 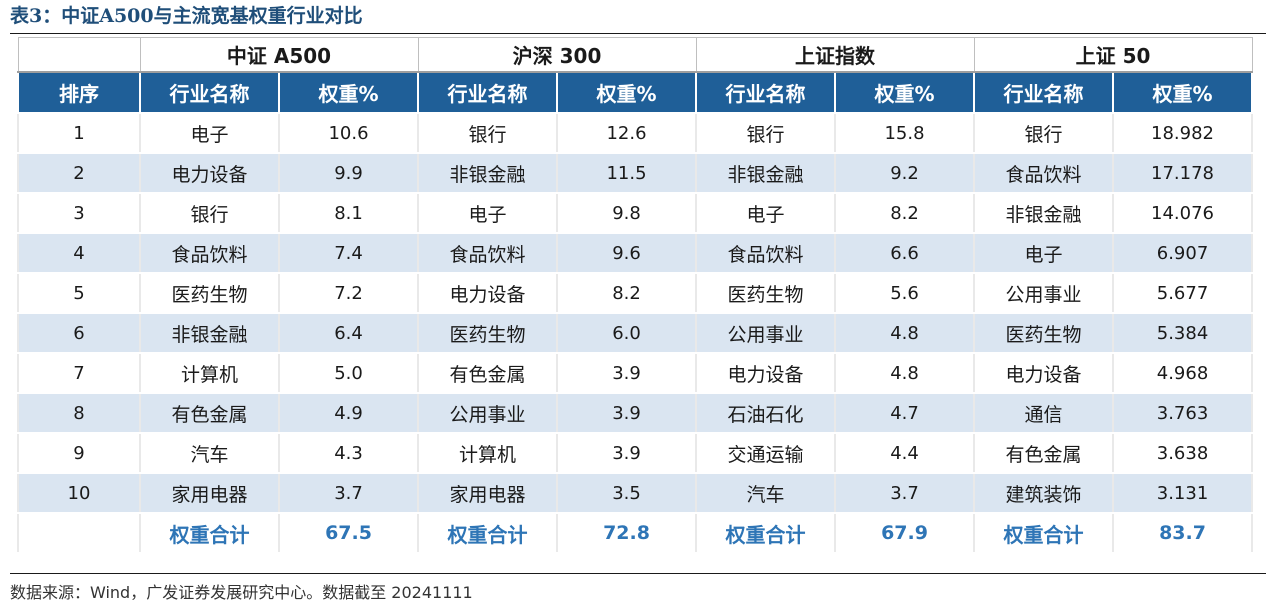 I want to click on weight-cell: 11.5, so click(x=627, y=173).